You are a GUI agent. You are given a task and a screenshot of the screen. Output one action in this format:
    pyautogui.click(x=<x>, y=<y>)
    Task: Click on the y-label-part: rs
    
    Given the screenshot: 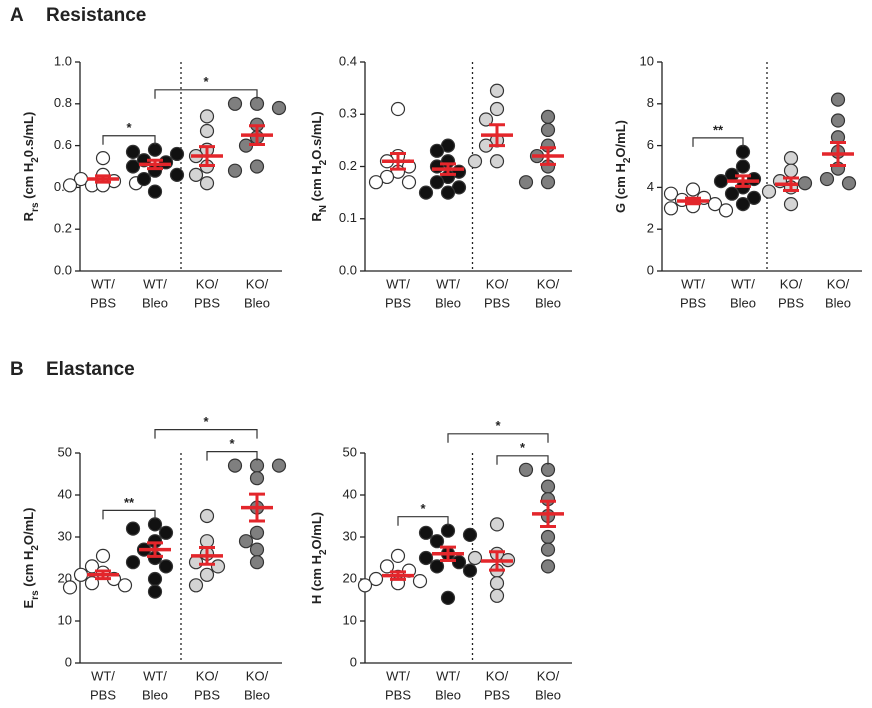 What is the action you would take?
    pyautogui.click(x=35, y=207)
    